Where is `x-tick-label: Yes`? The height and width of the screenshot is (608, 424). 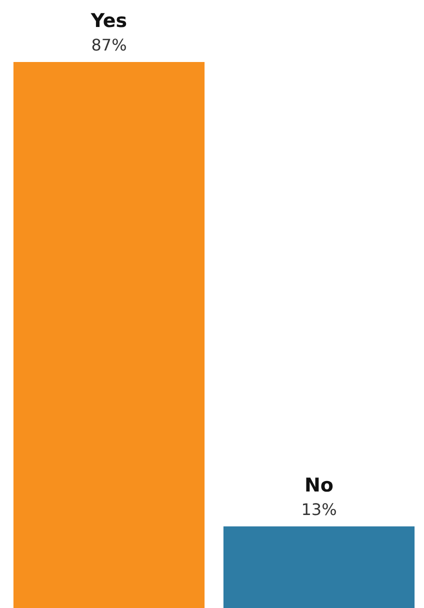 x-tick-label: Yes is located at coordinates (109, 21).